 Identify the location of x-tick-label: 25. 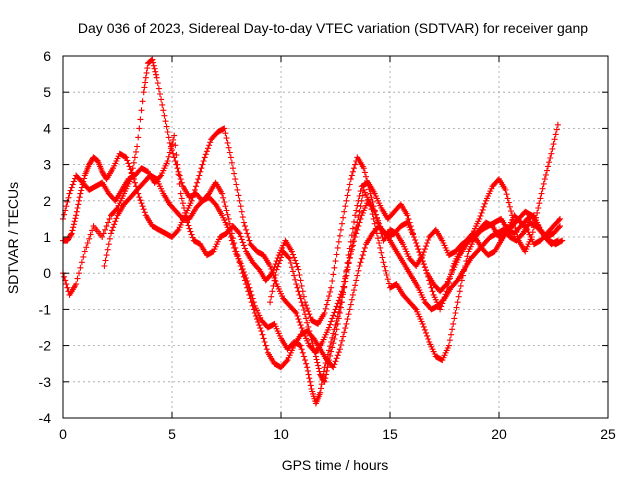
(608, 434).